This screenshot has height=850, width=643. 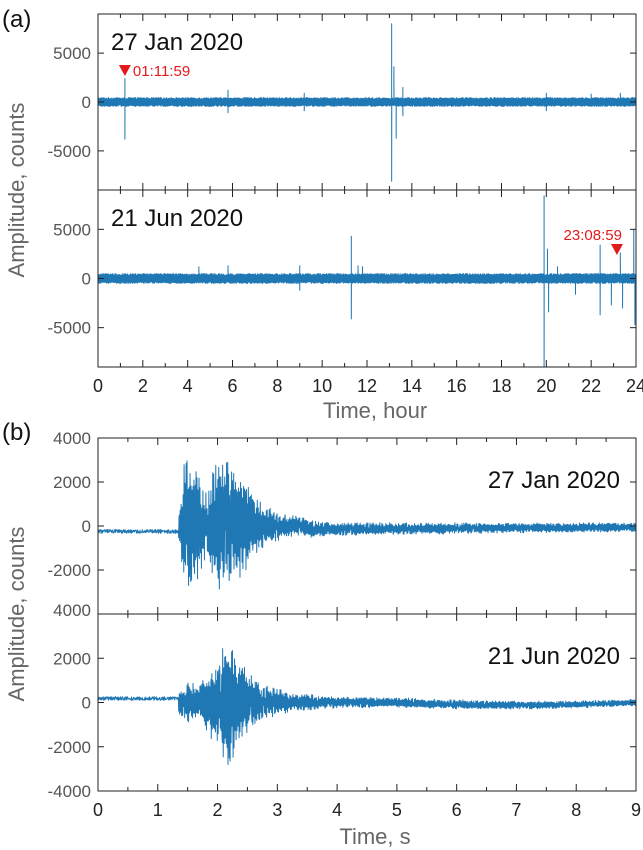 What do you see at coordinates (16, 432) in the screenshot?
I see `panel-label: (b)` at bounding box center [16, 432].